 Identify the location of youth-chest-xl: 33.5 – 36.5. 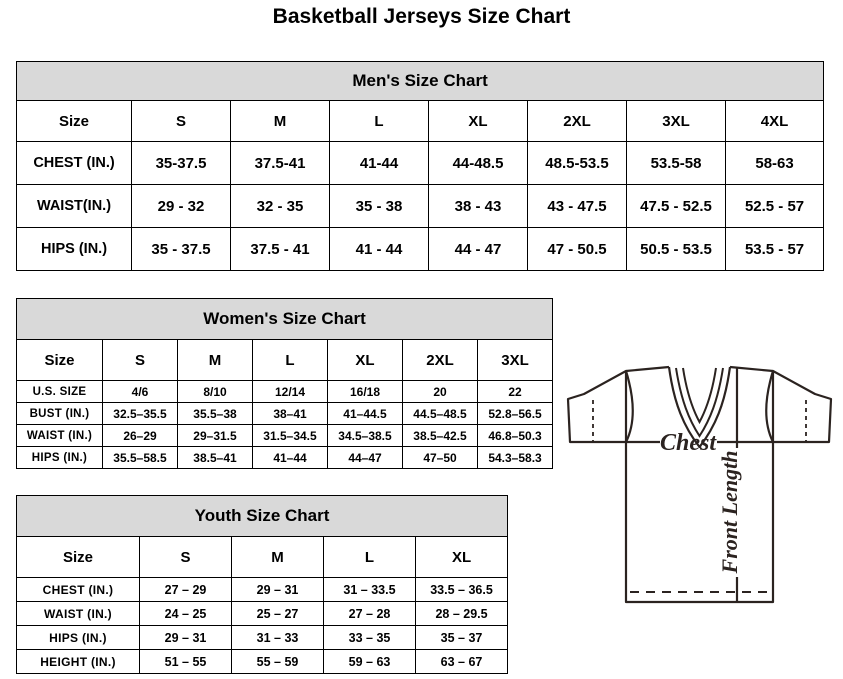
(461, 589).